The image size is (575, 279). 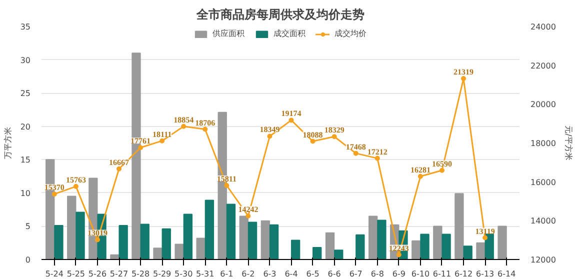 I want to click on y-tick-label: 10, so click(x=25, y=193).